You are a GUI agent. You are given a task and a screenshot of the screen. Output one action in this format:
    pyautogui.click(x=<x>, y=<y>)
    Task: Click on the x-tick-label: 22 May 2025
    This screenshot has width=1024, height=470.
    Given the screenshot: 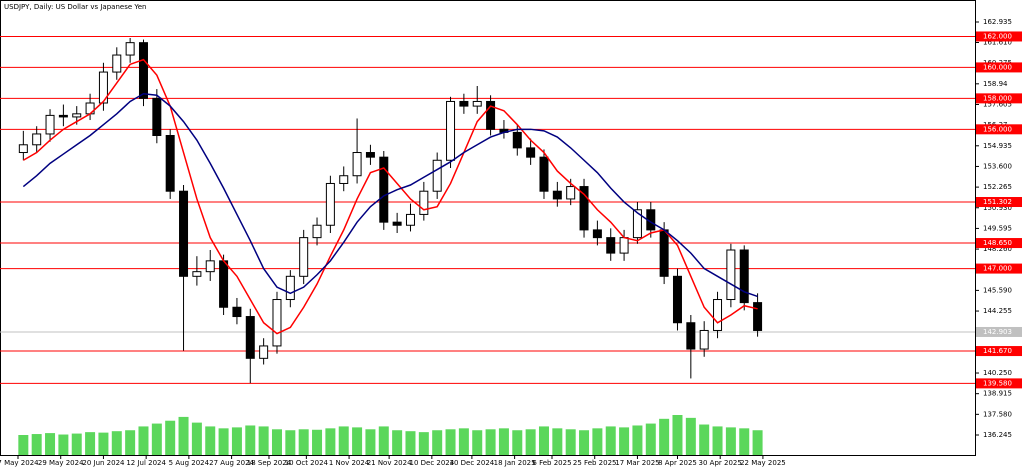 What is the action you would take?
    pyautogui.click(x=763, y=463)
    